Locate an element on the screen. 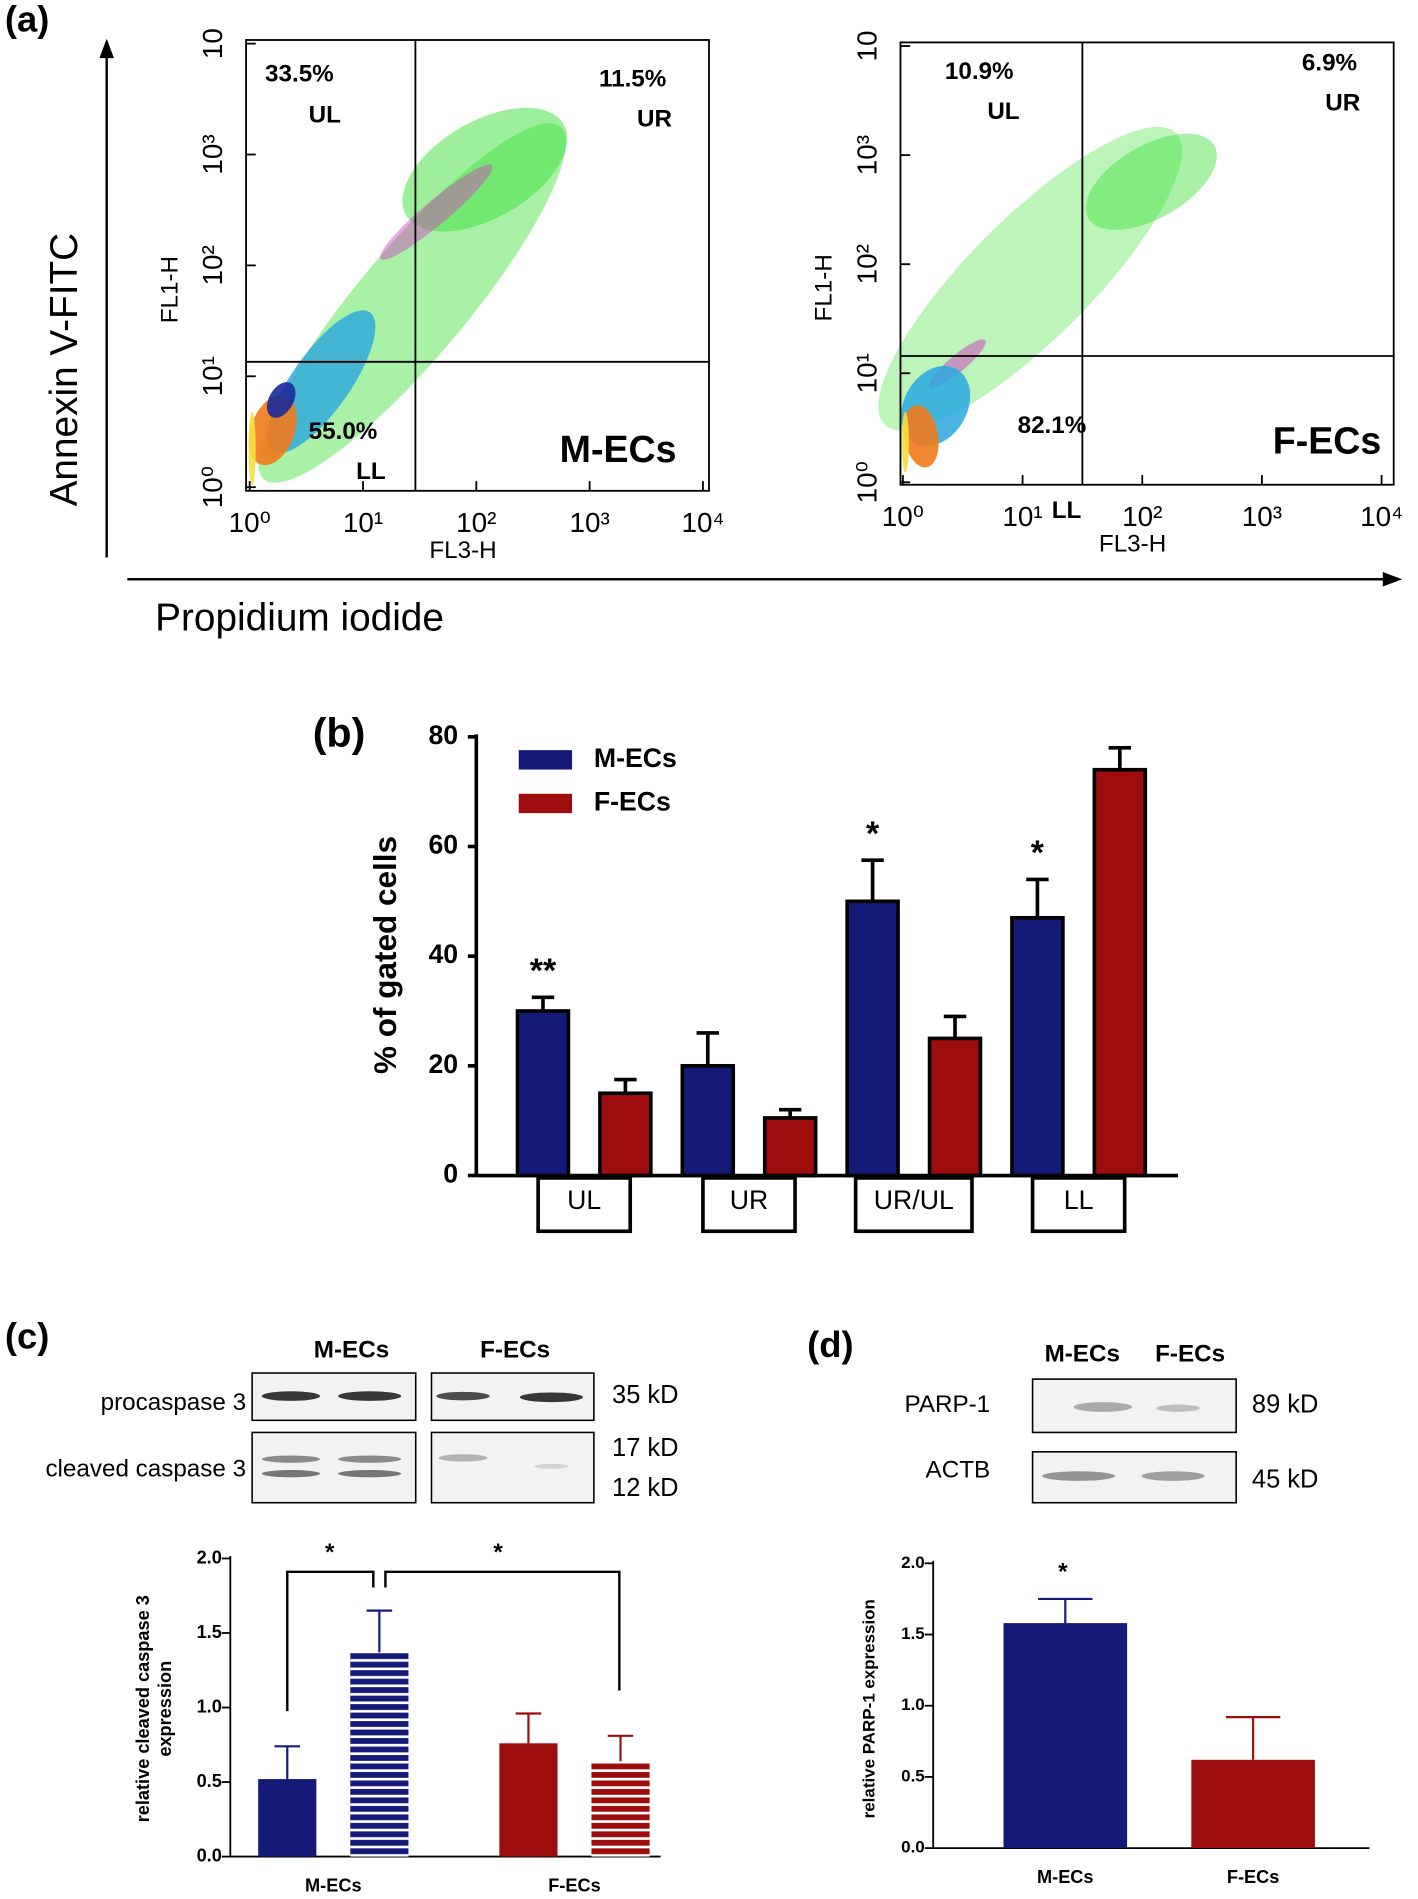 This screenshot has width=1418, height=1899. x-tick-label: 10⁰ is located at coordinates (903, 516).